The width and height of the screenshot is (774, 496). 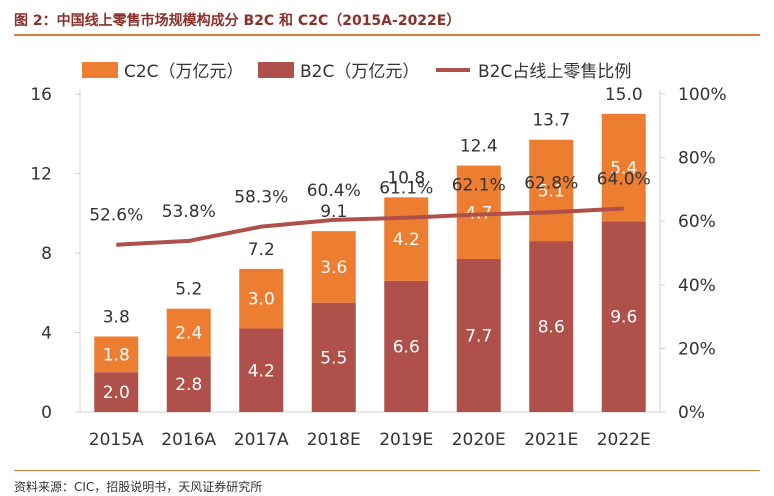 What do you see at coordinates (479, 440) in the screenshot?
I see `x-tick-label: 2020E` at bounding box center [479, 440].